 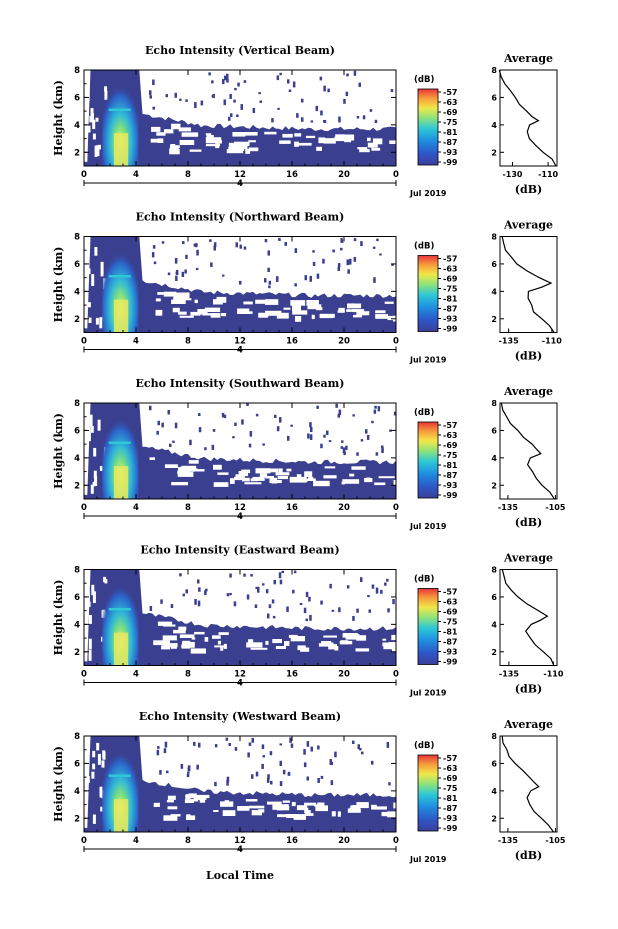 What do you see at coordinates (528, 189) in the screenshot?
I see `avg-x-label: (dB)` at bounding box center [528, 189].